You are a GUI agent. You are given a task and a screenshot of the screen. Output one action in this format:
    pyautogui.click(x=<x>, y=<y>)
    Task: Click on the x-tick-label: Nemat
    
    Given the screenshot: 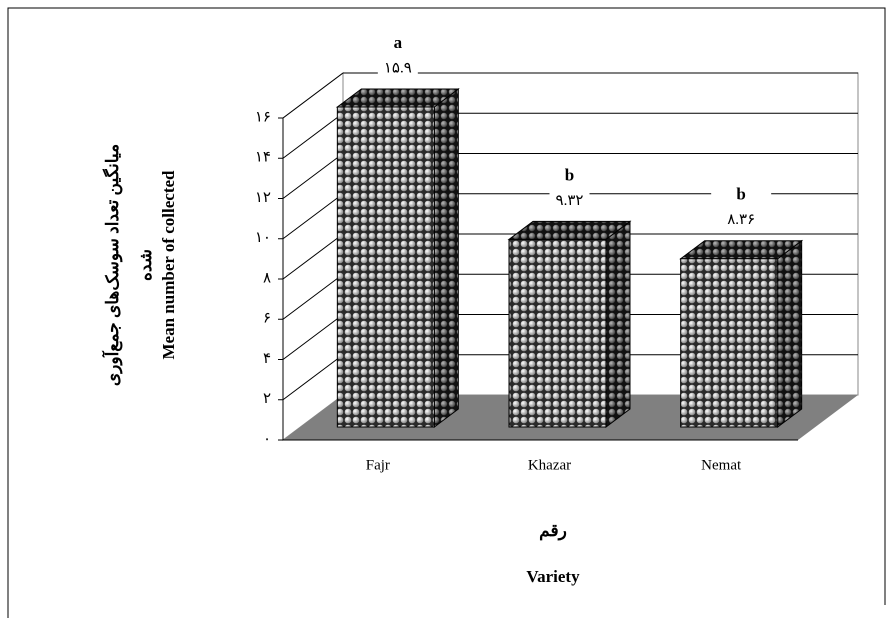 What is the action you would take?
    pyautogui.click(x=721, y=465)
    